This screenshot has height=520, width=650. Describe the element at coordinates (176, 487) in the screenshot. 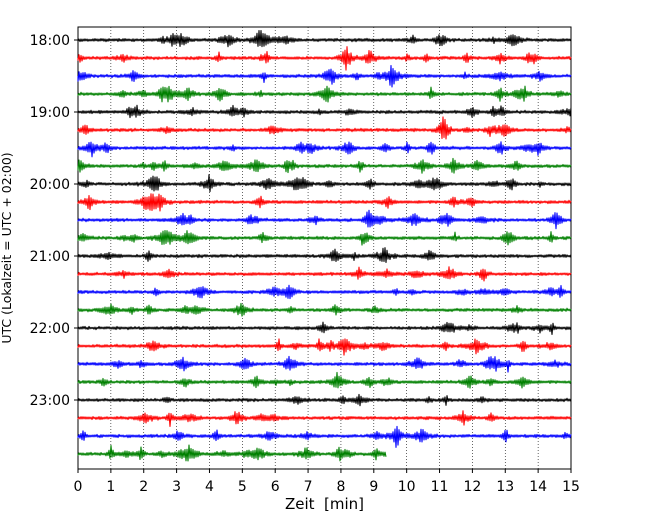

I see `x-tick-label: 3` at that location.